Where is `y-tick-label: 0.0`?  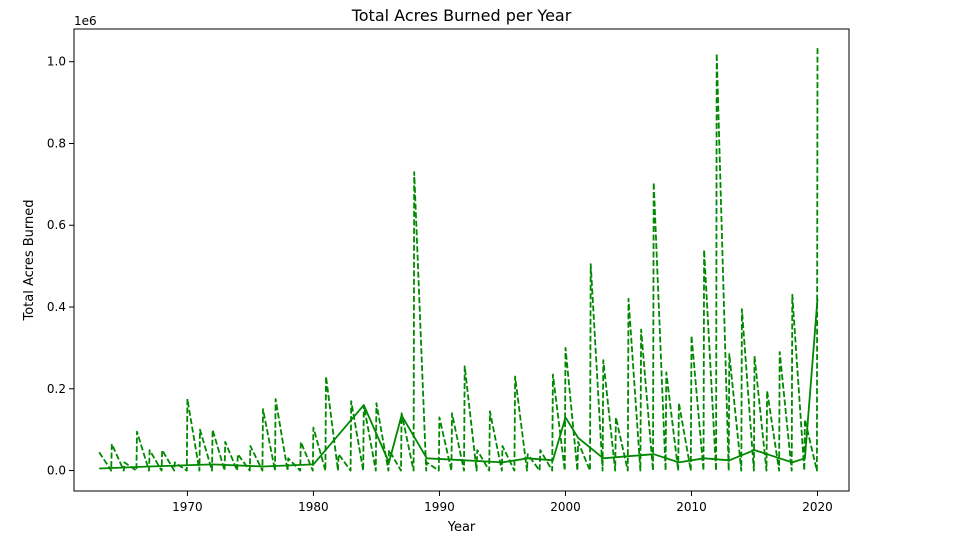 y-tick-label: 0.0 is located at coordinates (56, 471).